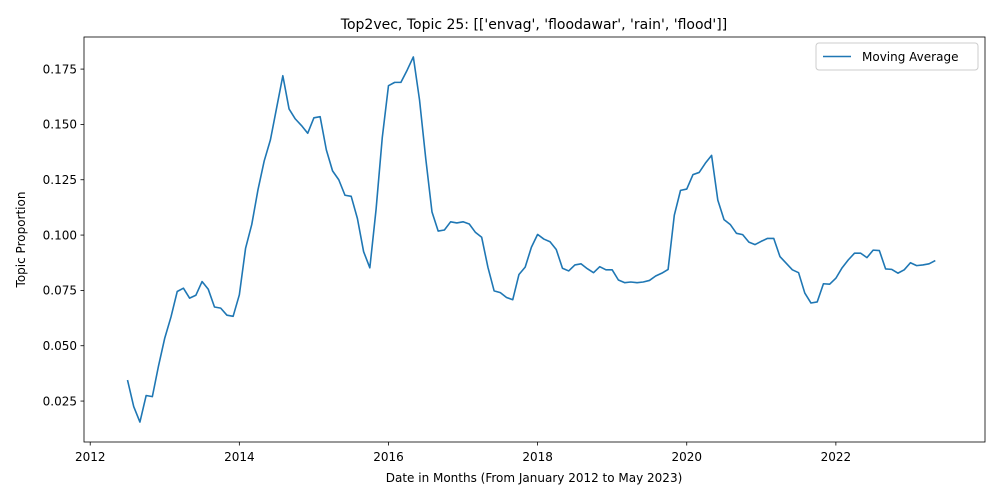  I want to click on legend-box, so click(897, 56).